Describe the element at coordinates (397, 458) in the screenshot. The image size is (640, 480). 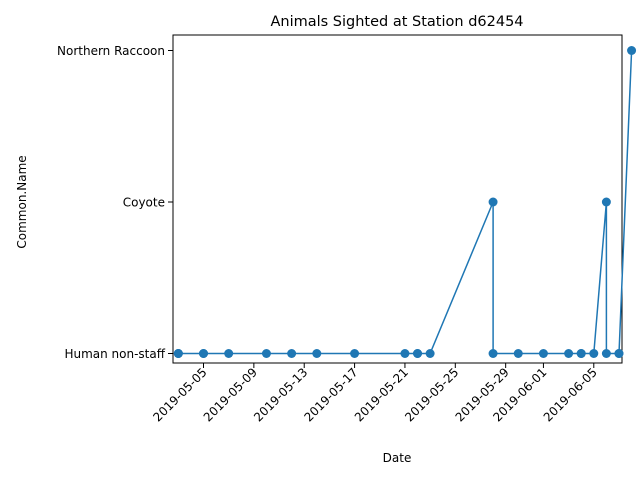
I see `x-axis-label: Date` at that location.